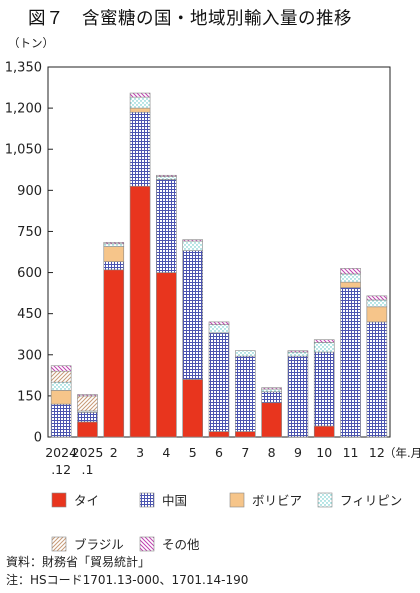 This screenshot has width=420, height=593. What do you see at coordinates (78, 562) in the screenshot?
I see `source-note: 資料：財務省「貿易統計」` at bounding box center [78, 562].